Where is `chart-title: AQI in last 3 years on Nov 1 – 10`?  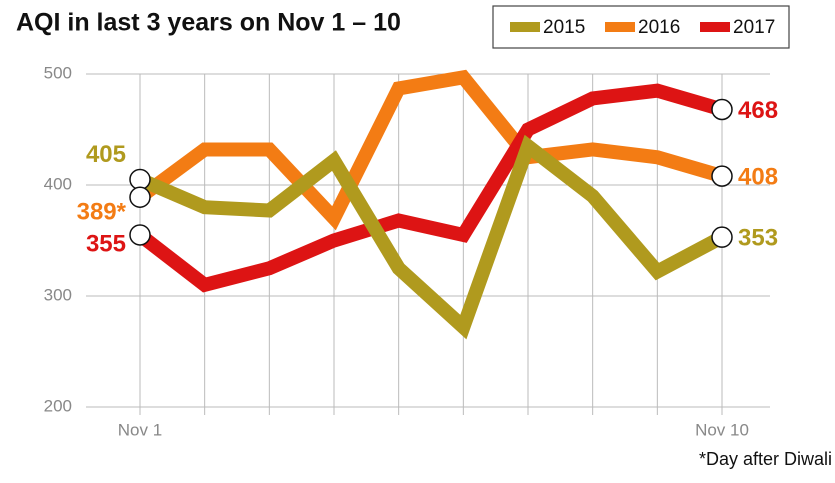 chart-title: AQI in last 3 years on Nov 1 – 10 is located at coordinates (208, 23).